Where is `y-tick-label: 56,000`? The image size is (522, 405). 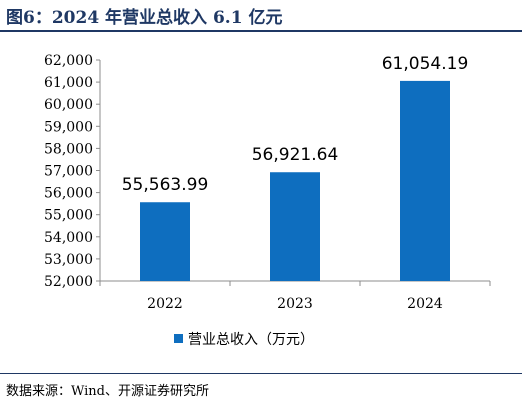
y-tick-label: 56,000 is located at coordinates (68, 194).